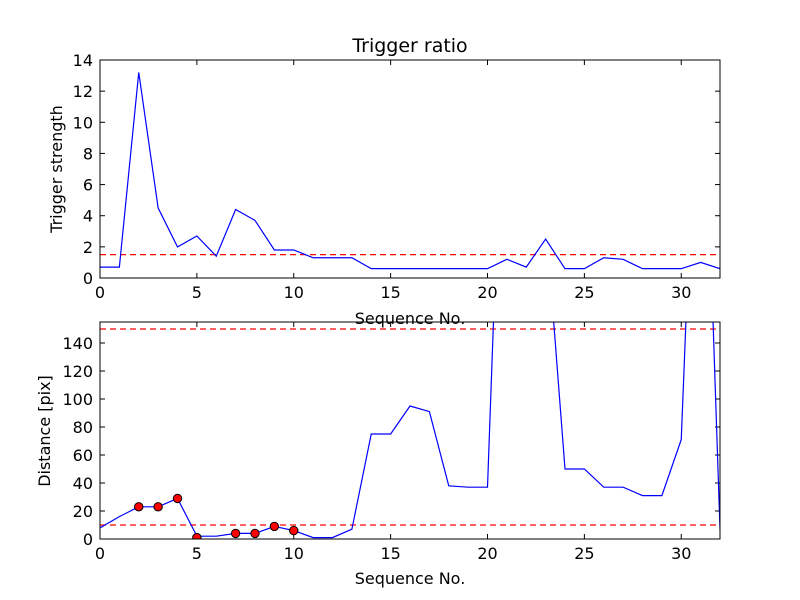 The image size is (800, 600). Describe the element at coordinates (83, 455) in the screenshot. I see `y-tick-label: 60` at that location.